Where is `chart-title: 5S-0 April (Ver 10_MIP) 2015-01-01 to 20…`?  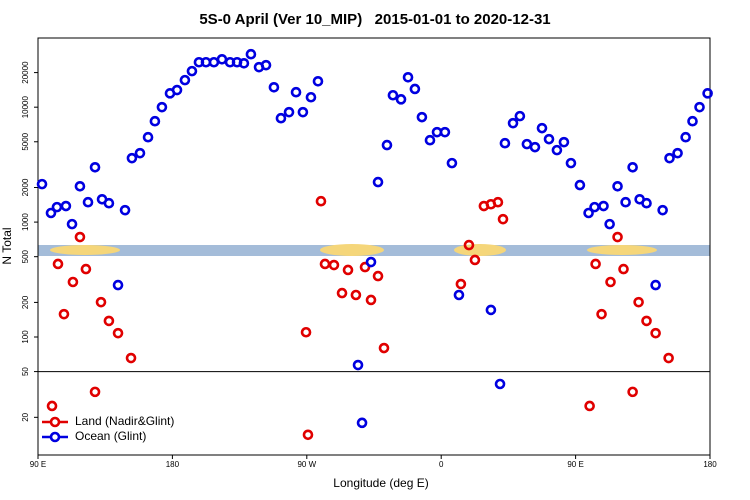 chart-title: 5S-0 April (Ver 10_MIP) 2015-01-01 to 20… is located at coordinates (374, 19).